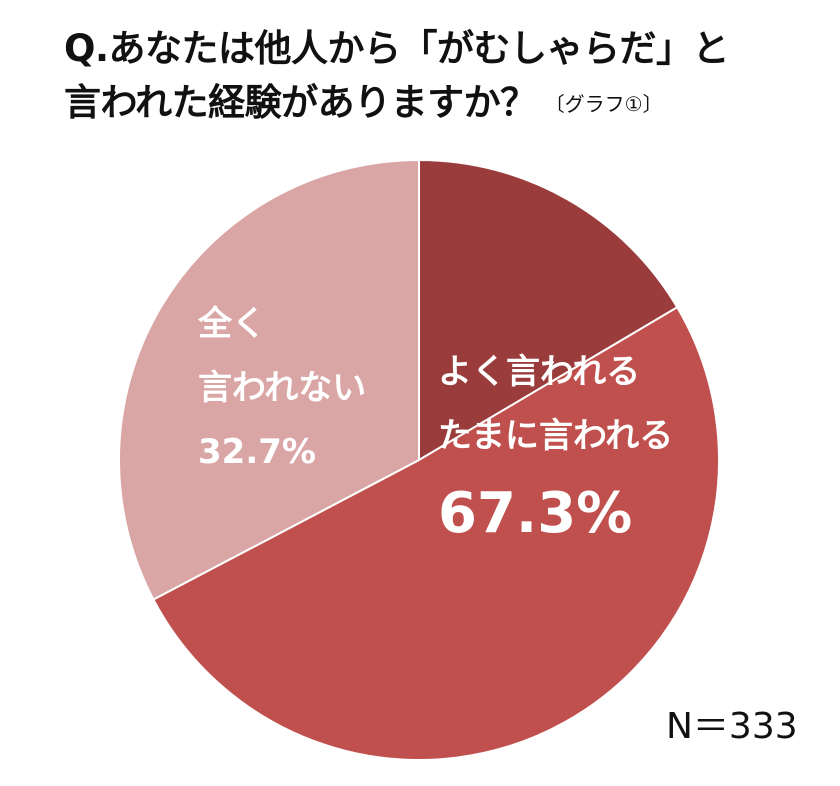 The width and height of the screenshot is (840, 786). I want to click on said-label-often: よく言われる, so click(539, 372).